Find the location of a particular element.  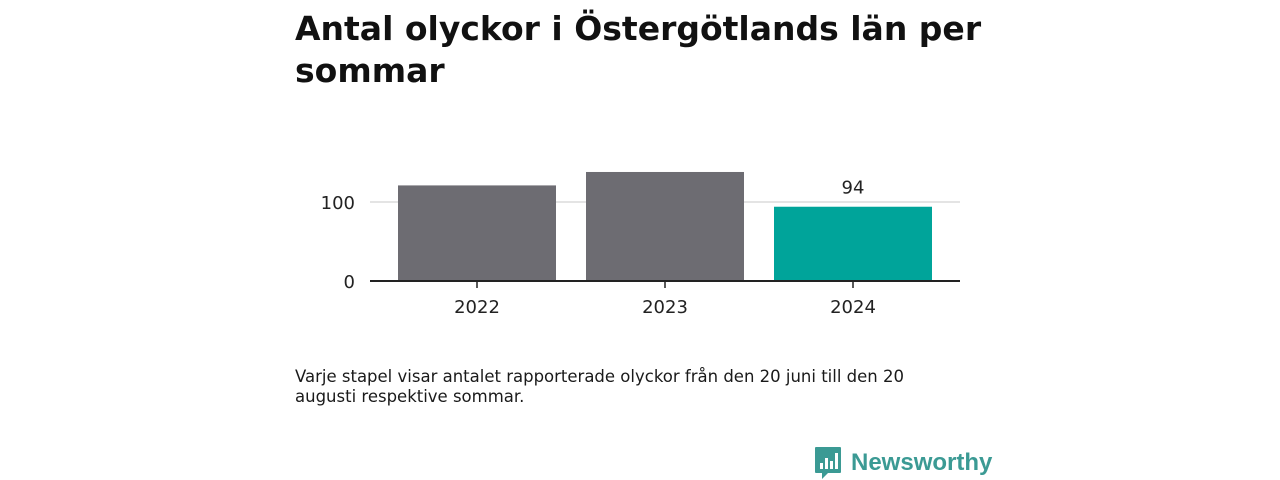

x-tick-label: 2023 is located at coordinates (665, 307).